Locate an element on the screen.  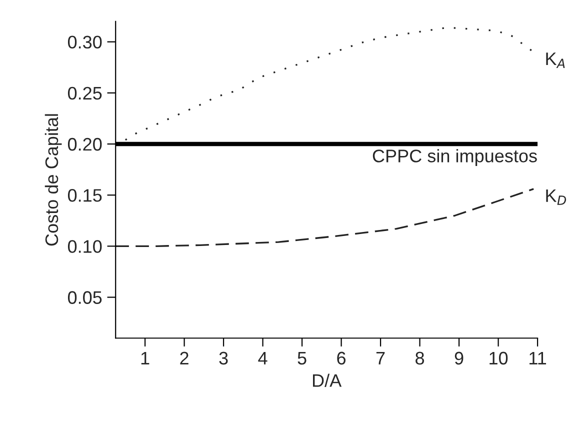
x-tick-label: 9 is located at coordinates (459, 358).